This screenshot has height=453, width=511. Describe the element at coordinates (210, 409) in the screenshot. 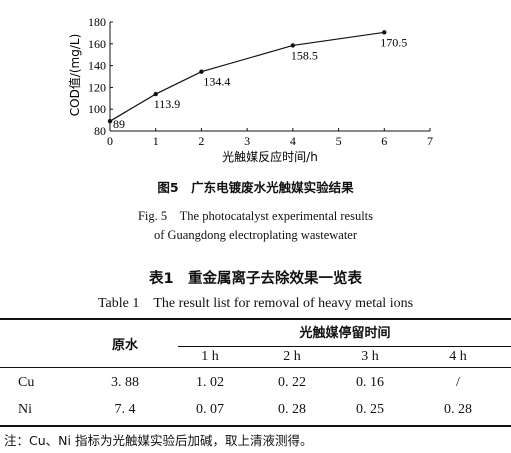

I see `ni-1h-value: 0. 07` at that location.